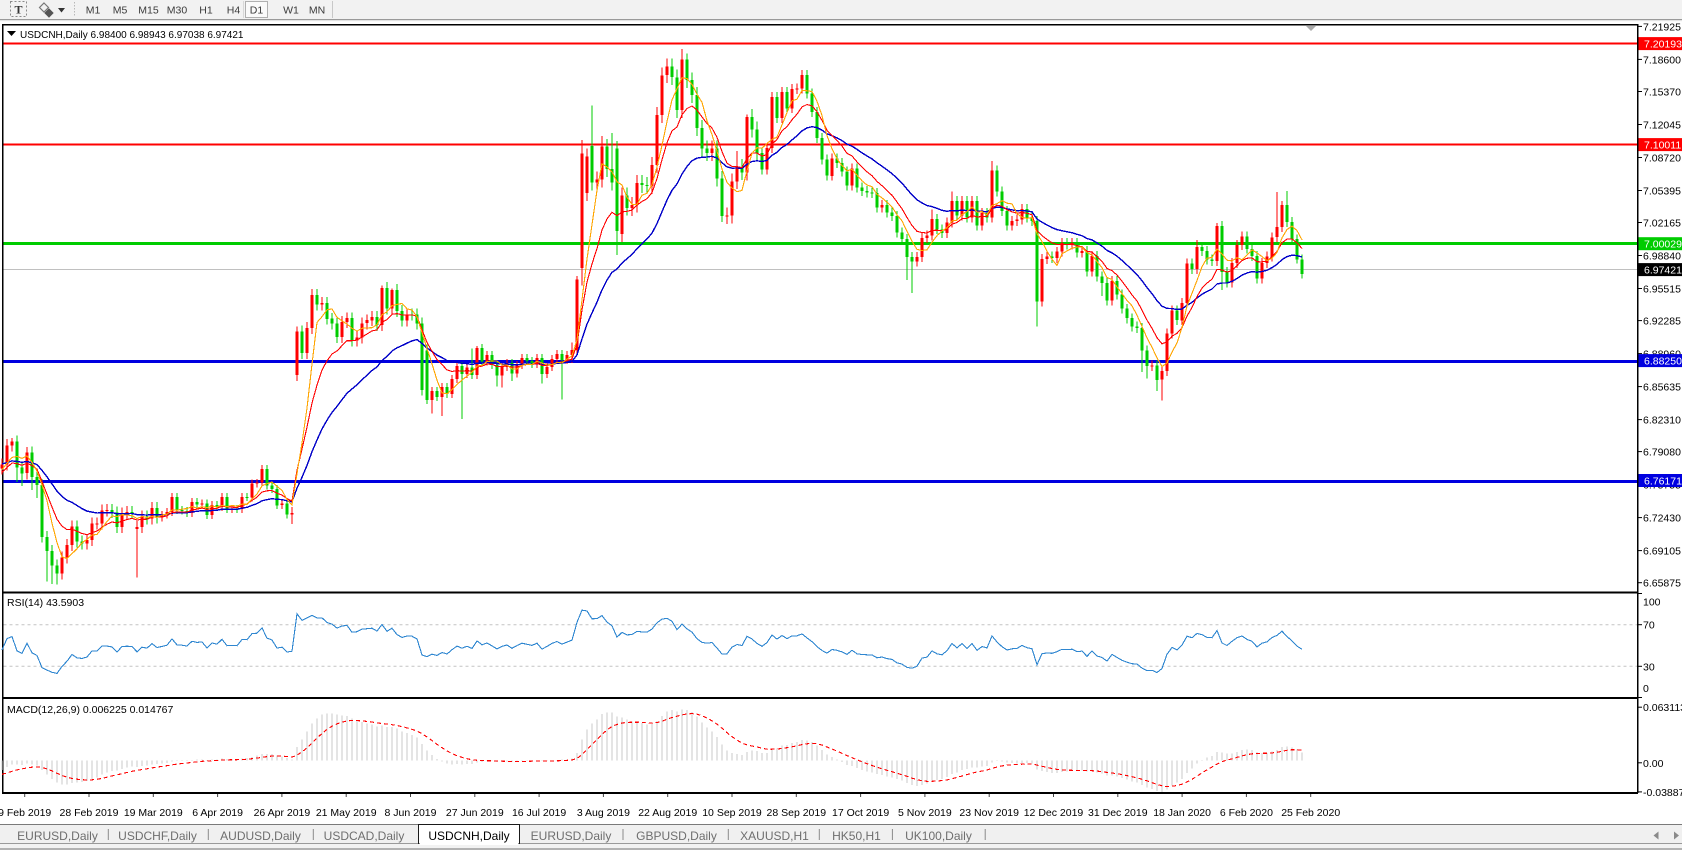 This screenshot has width=1682, height=850. What do you see at coordinates (153, 813) in the screenshot?
I see `svg-text: 19 Mar 2019` at bounding box center [153, 813].